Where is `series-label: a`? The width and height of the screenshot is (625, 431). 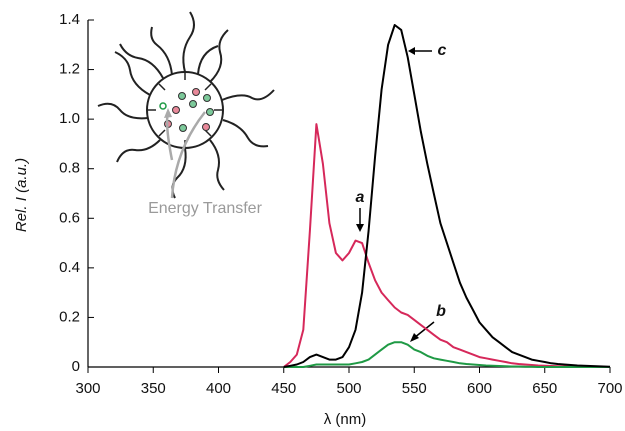 series-label: a is located at coordinates (360, 197).